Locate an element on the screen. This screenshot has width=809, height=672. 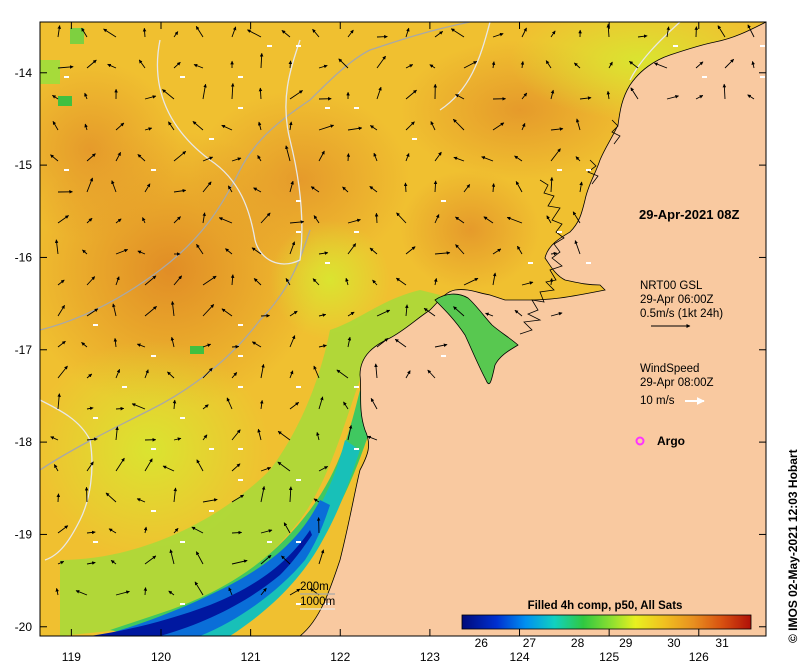
wind-scale-label: 10 m/s is located at coordinates (657, 401).